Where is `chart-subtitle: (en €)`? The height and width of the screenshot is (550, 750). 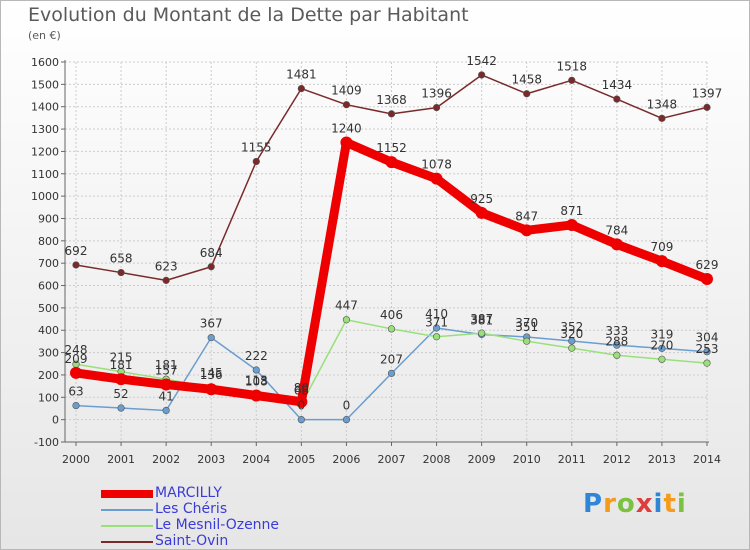 chart-subtitle: (en €) is located at coordinates (44, 35).